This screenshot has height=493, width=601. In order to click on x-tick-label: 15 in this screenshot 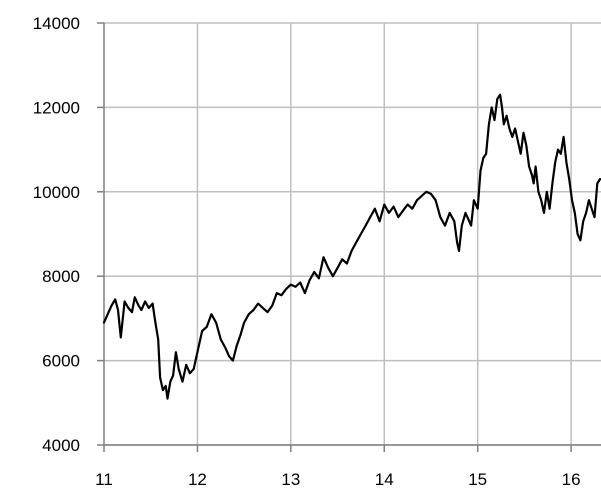, I will do `click(477, 479)`.